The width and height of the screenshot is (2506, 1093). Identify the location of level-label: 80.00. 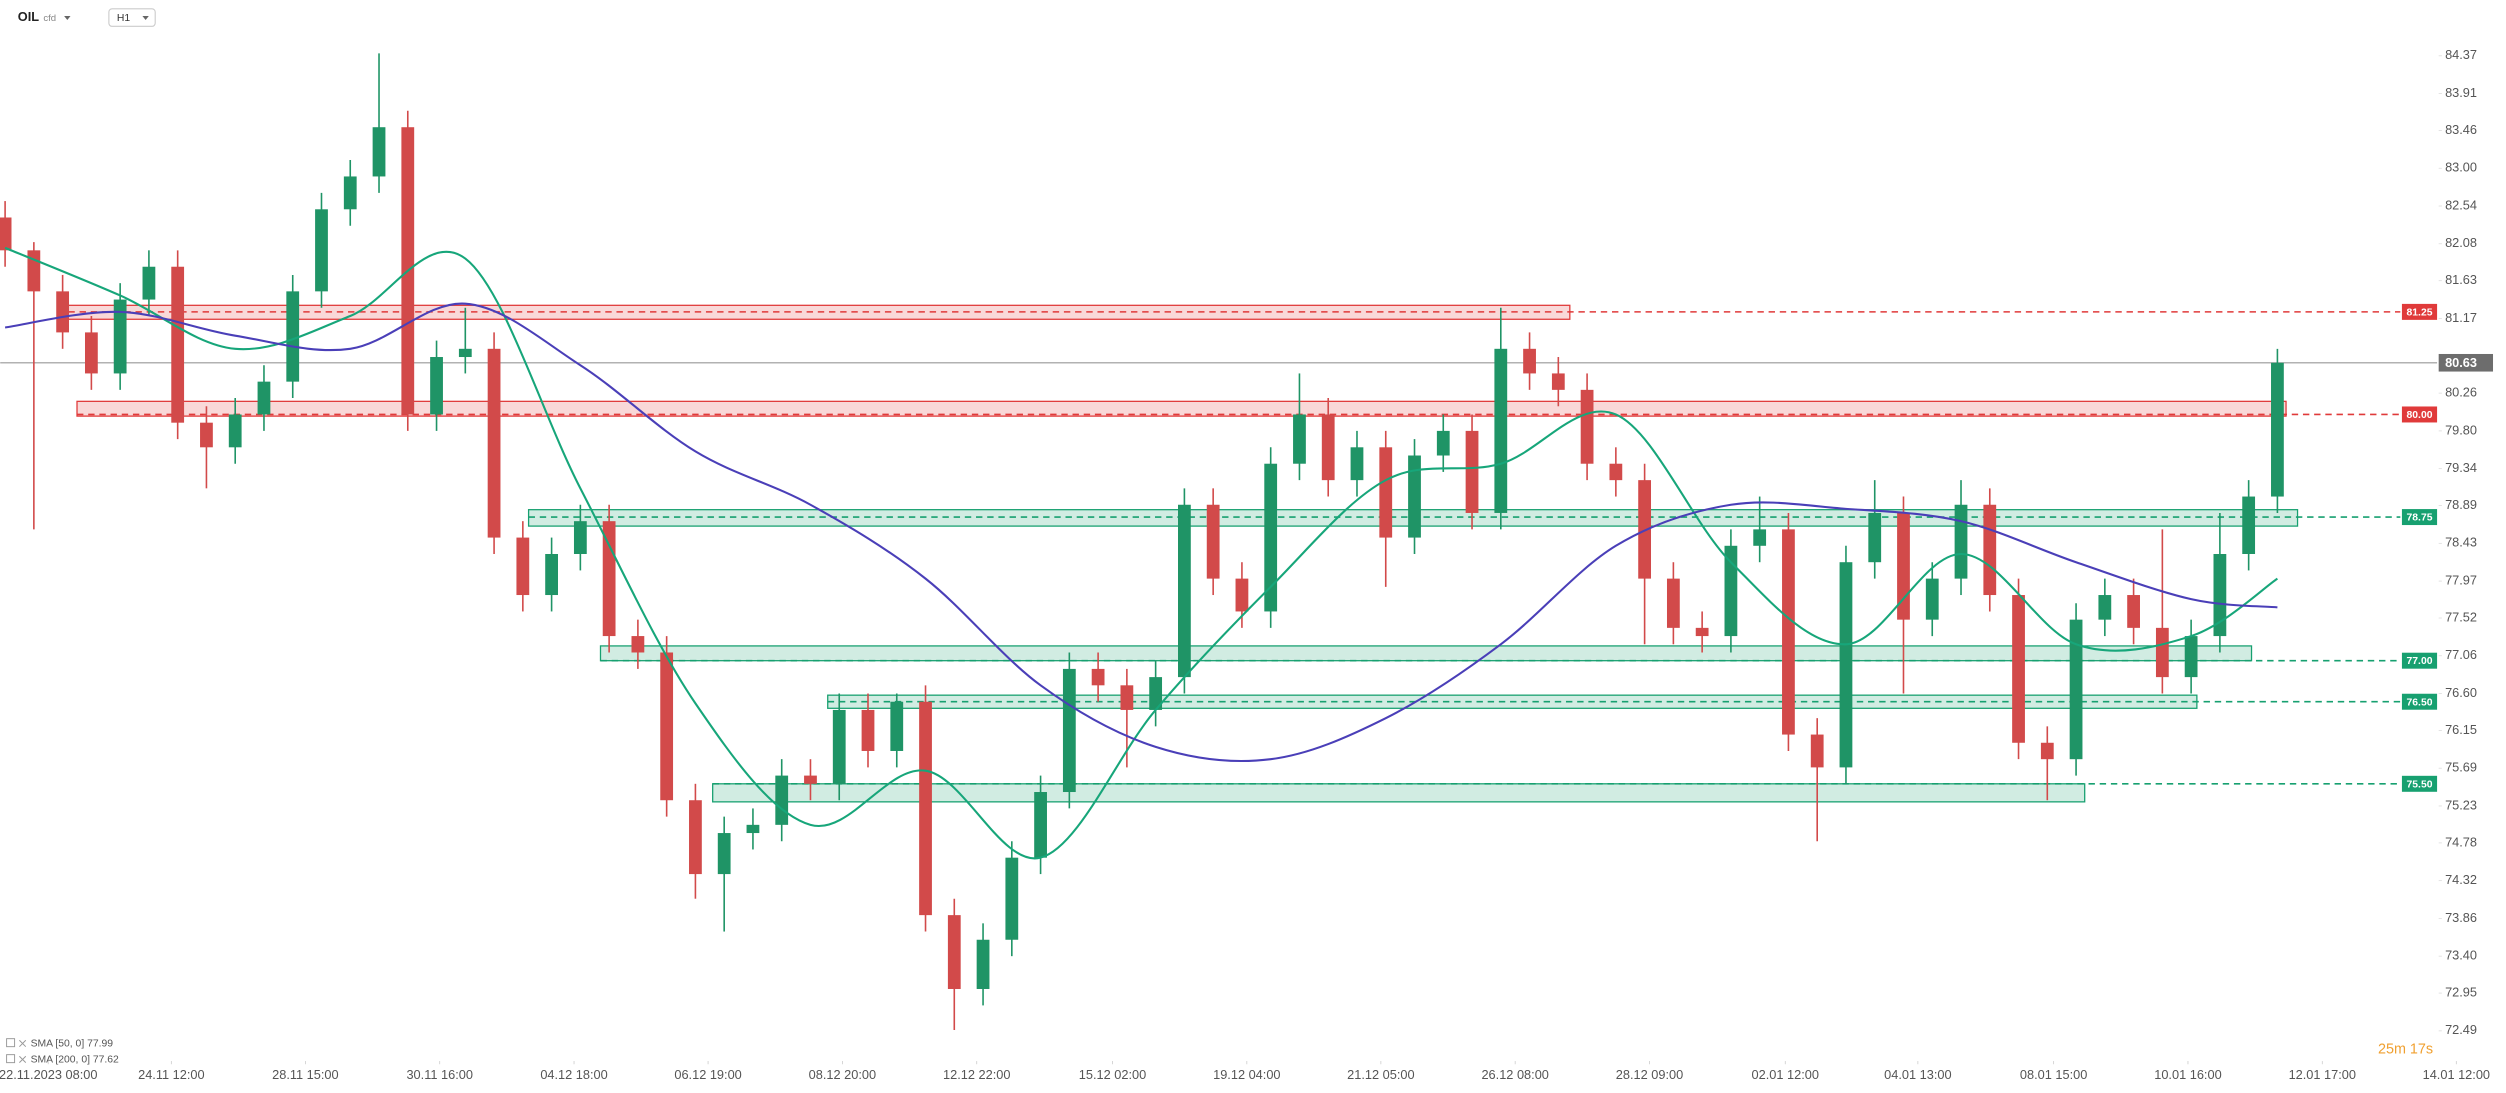
(2420, 415).